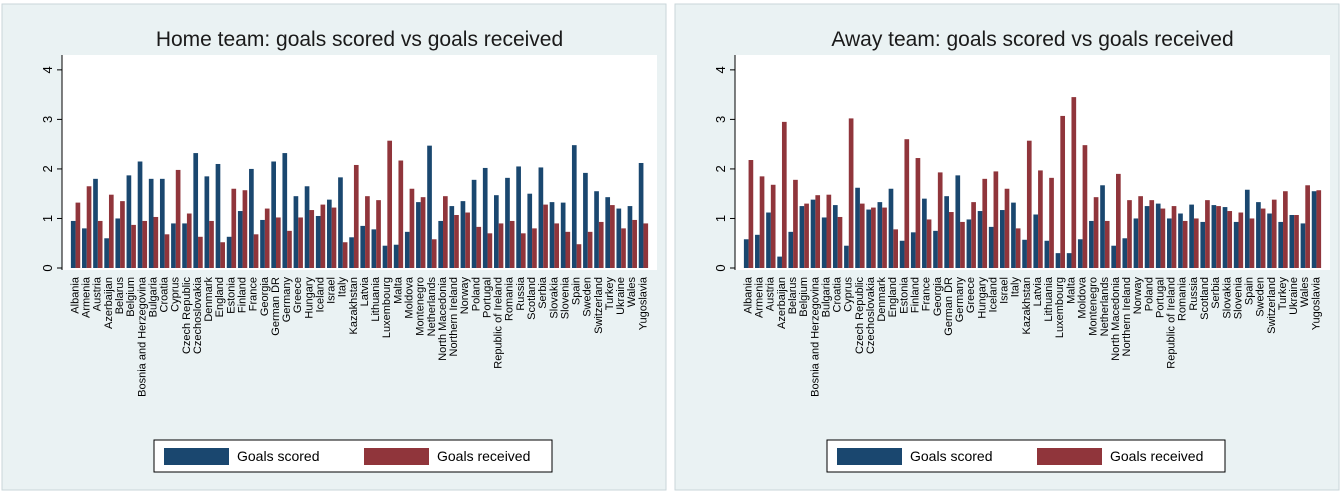  I want to click on y-tick-label: 0, so click(720, 267).